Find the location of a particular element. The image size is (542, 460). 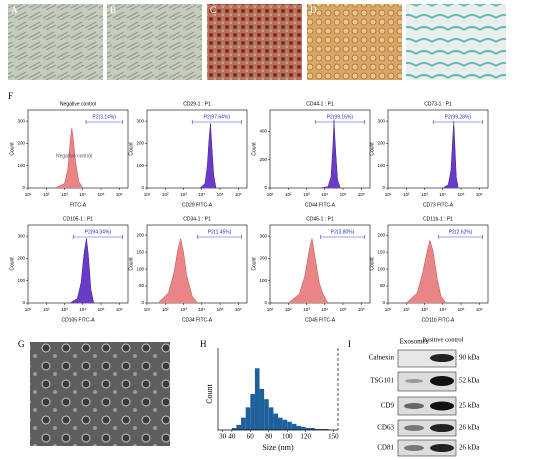

image-c is located at coordinates (254, 42).